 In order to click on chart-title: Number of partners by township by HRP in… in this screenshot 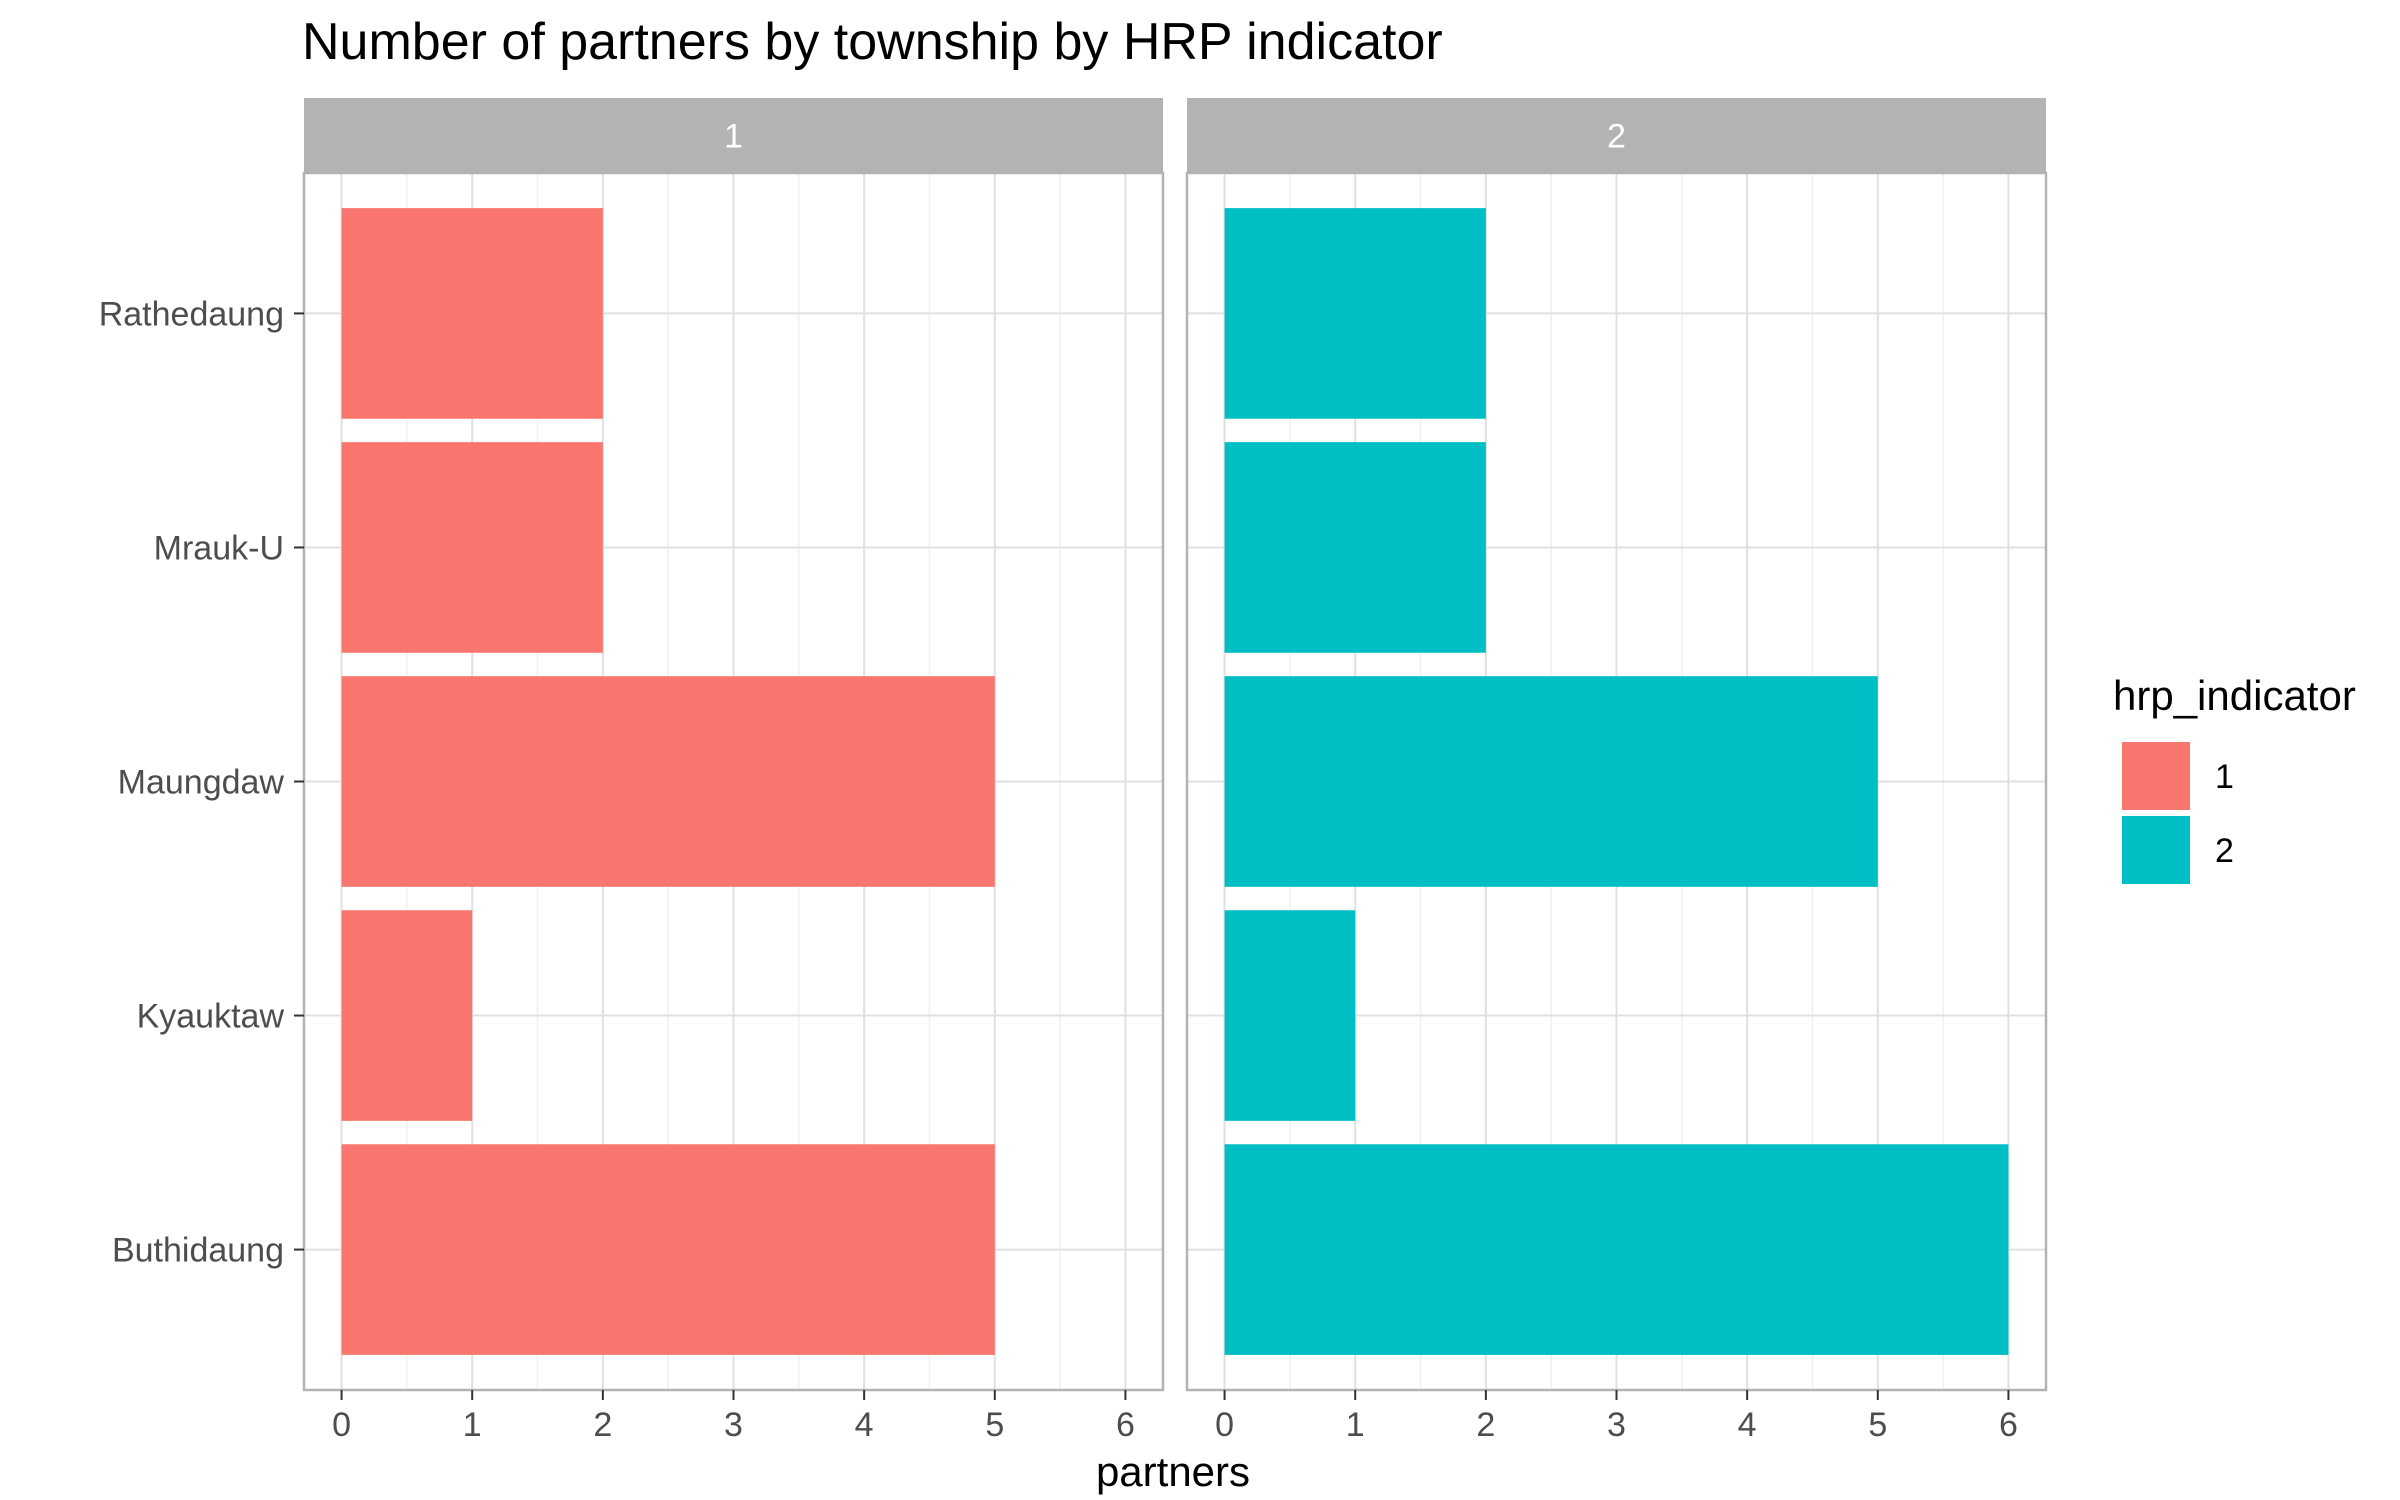, I will do `click(872, 42)`.